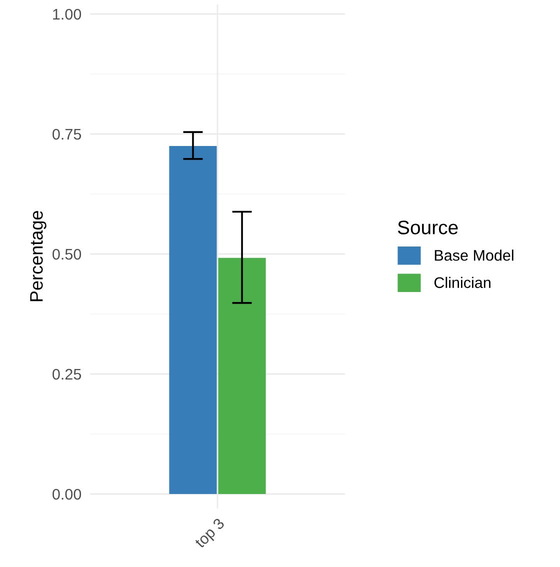 This screenshot has width=560, height=567. Describe the element at coordinates (67, 14) in the screenshot. I see `y-tick-label: 1.00` at that location.